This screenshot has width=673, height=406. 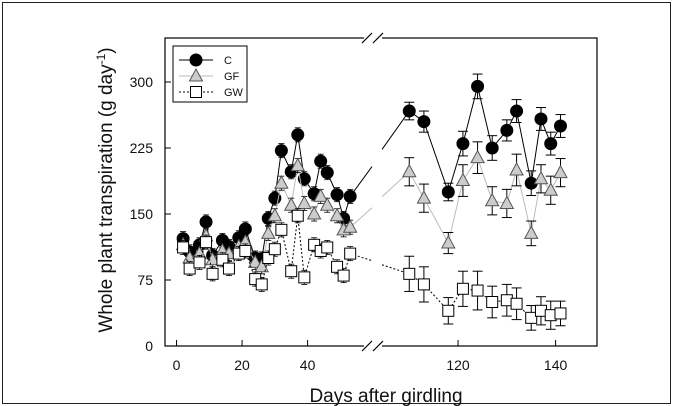 I want to click on legend-label: GW, so click(x=234, y=93).